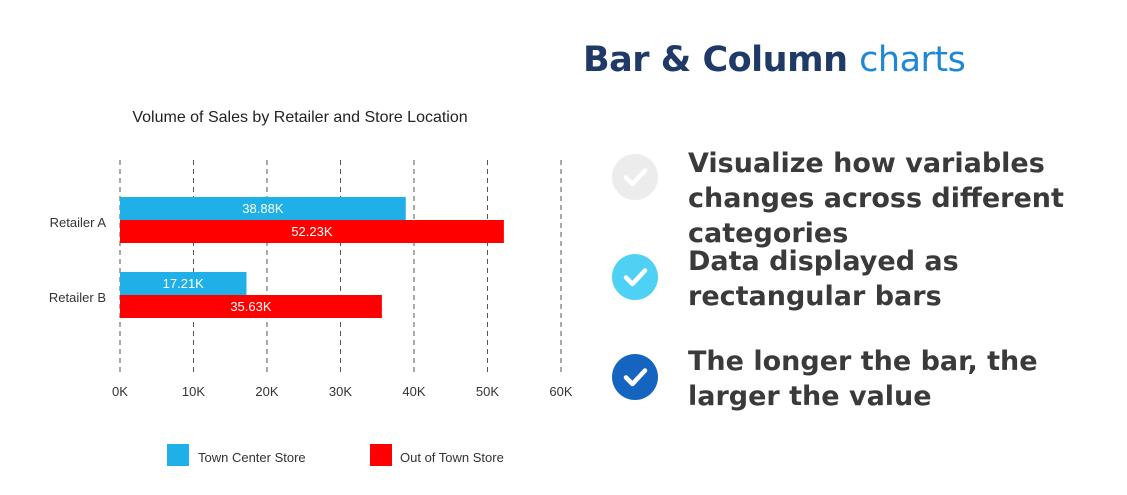  I want to click on bar-data-label: 35.63K, so click(251, 306).